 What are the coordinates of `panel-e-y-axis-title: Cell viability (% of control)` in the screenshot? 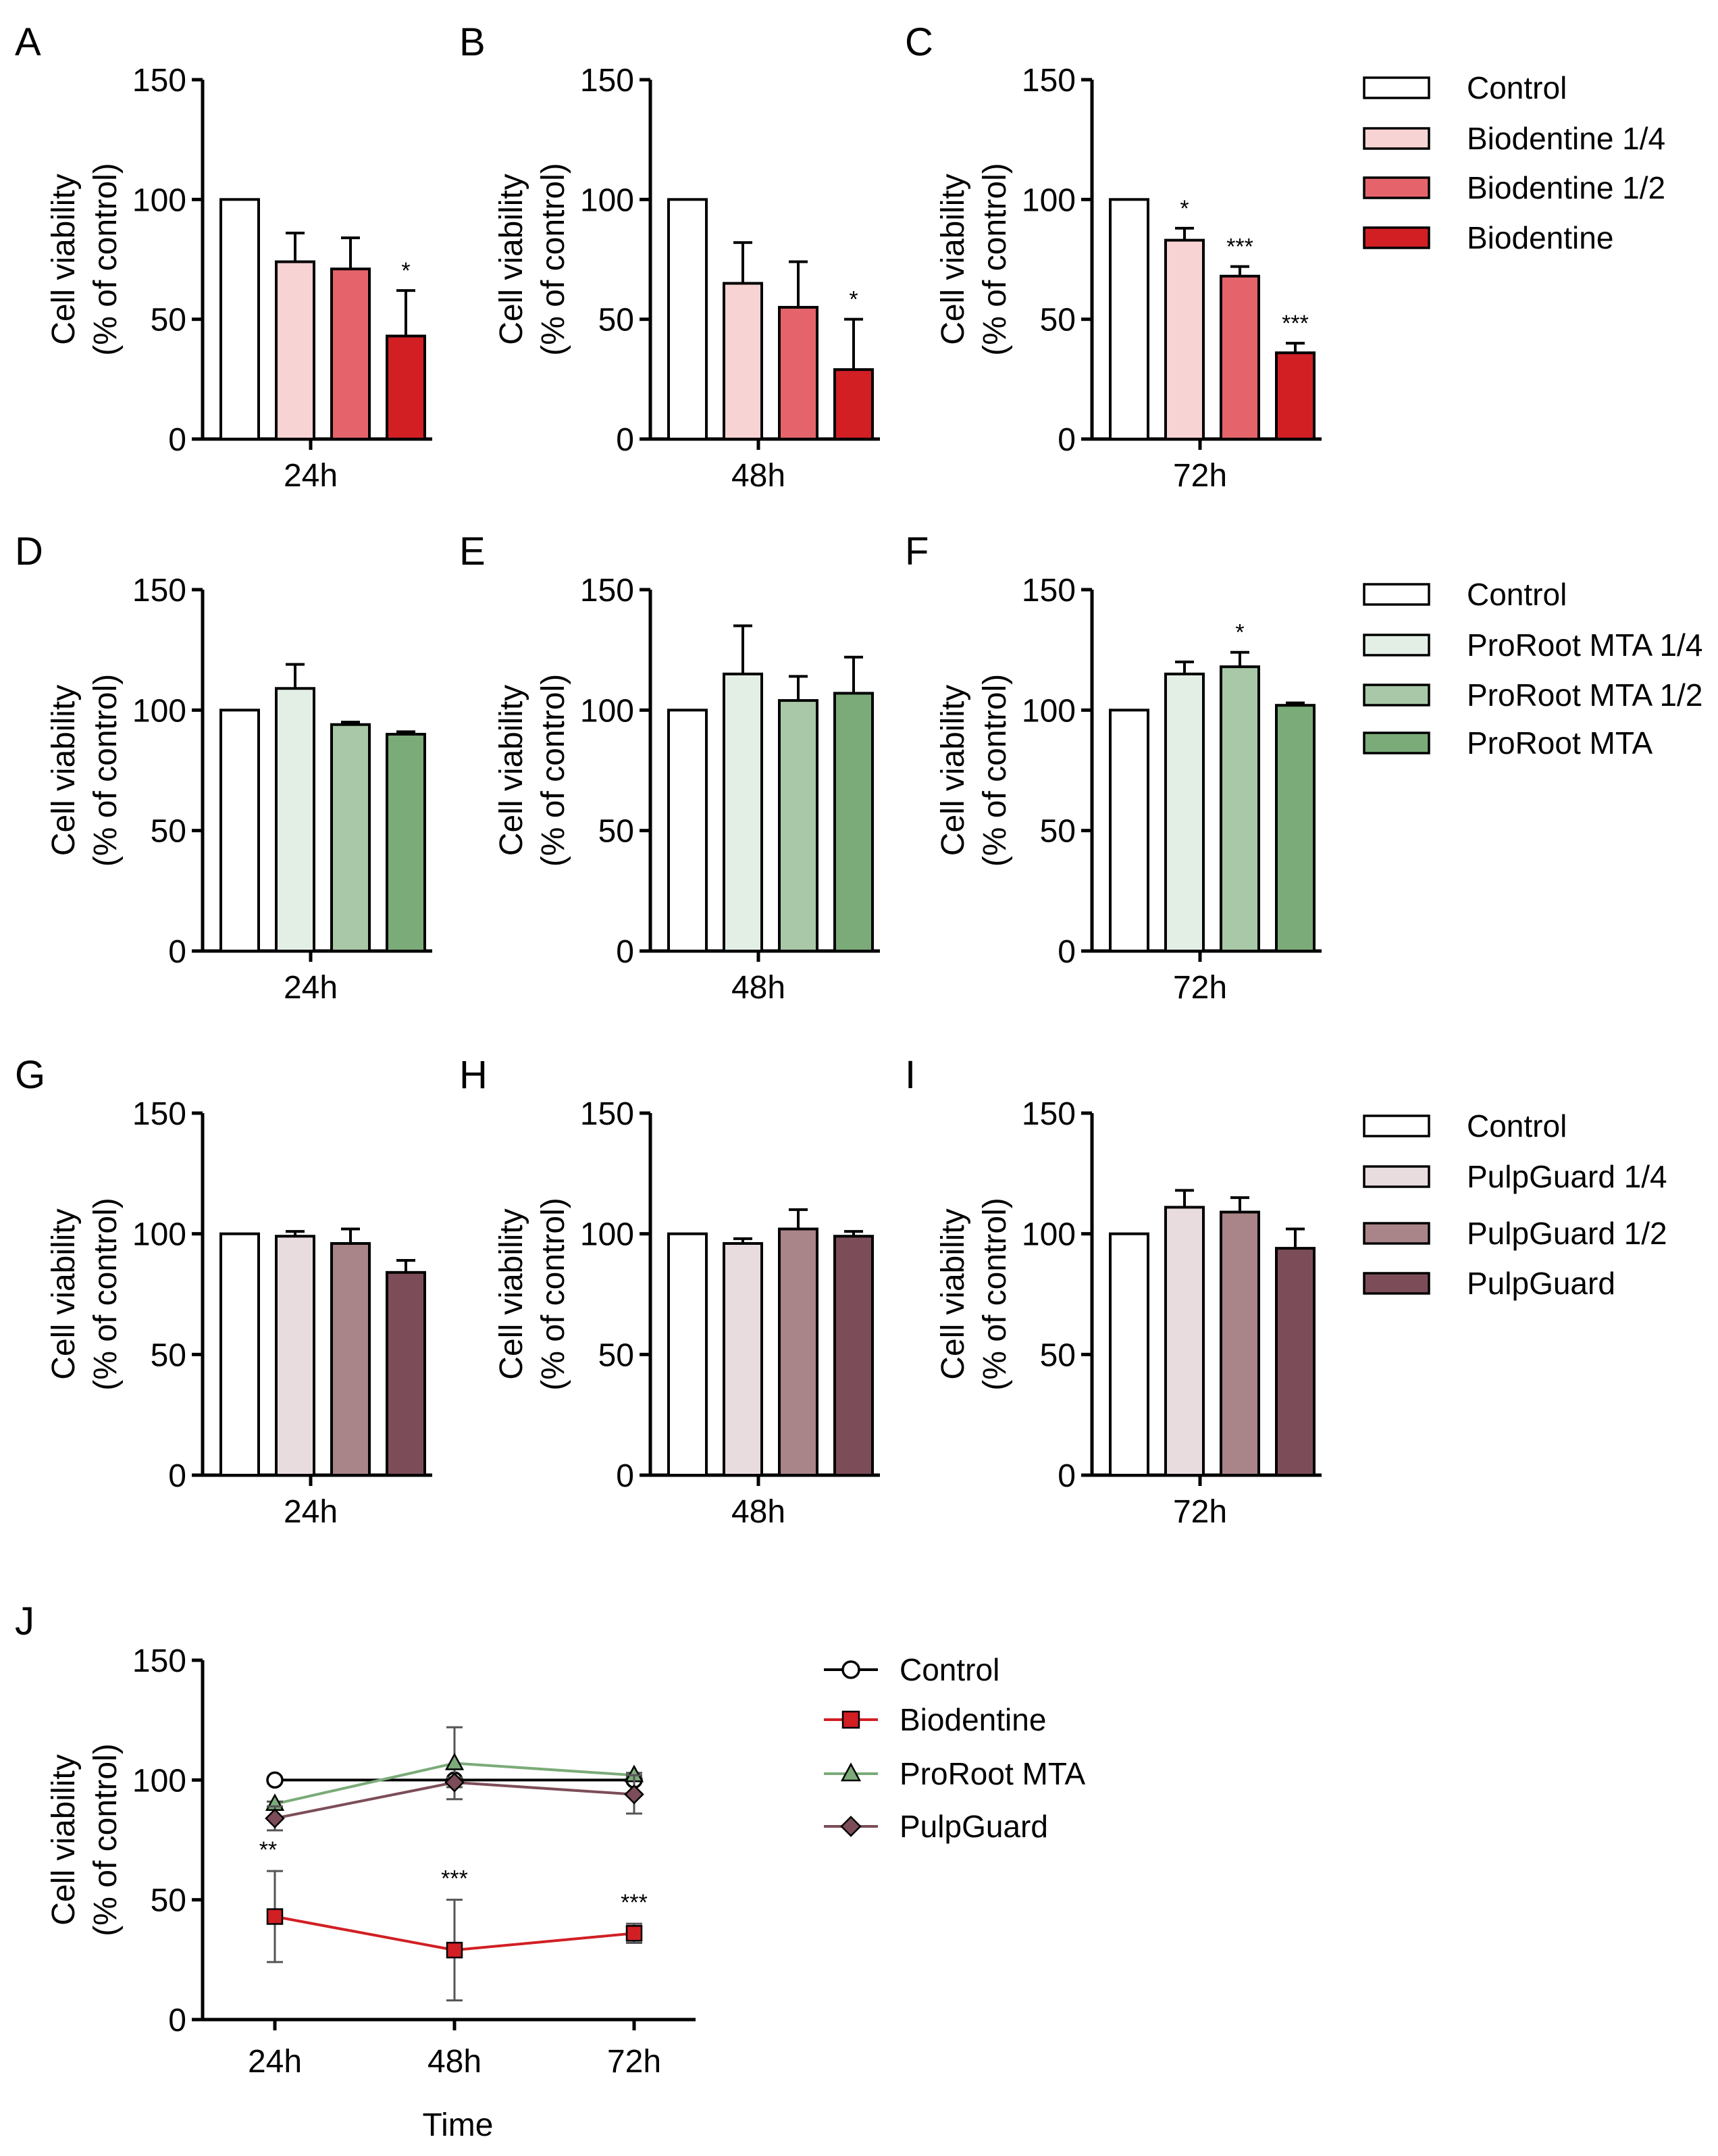 It's located at (532, 770).